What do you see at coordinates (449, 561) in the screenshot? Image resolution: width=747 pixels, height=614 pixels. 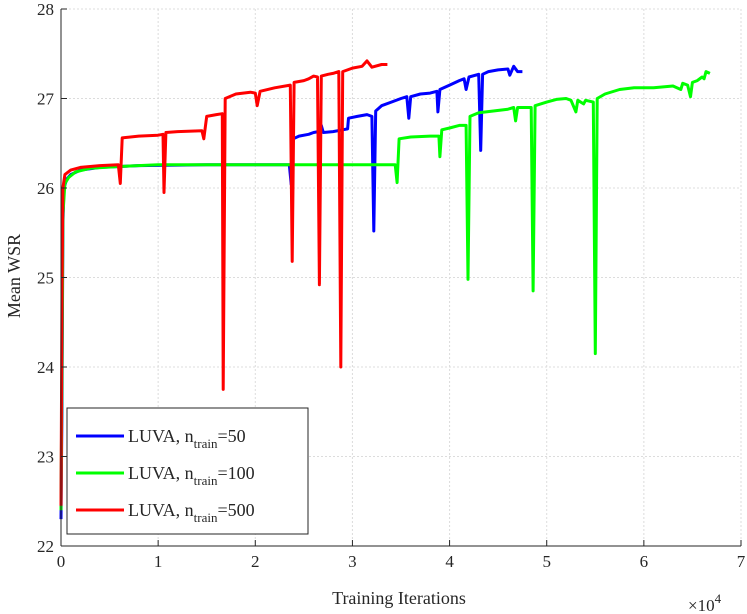 I see `x-tick-label: 4` at bounding box center [449, 561].